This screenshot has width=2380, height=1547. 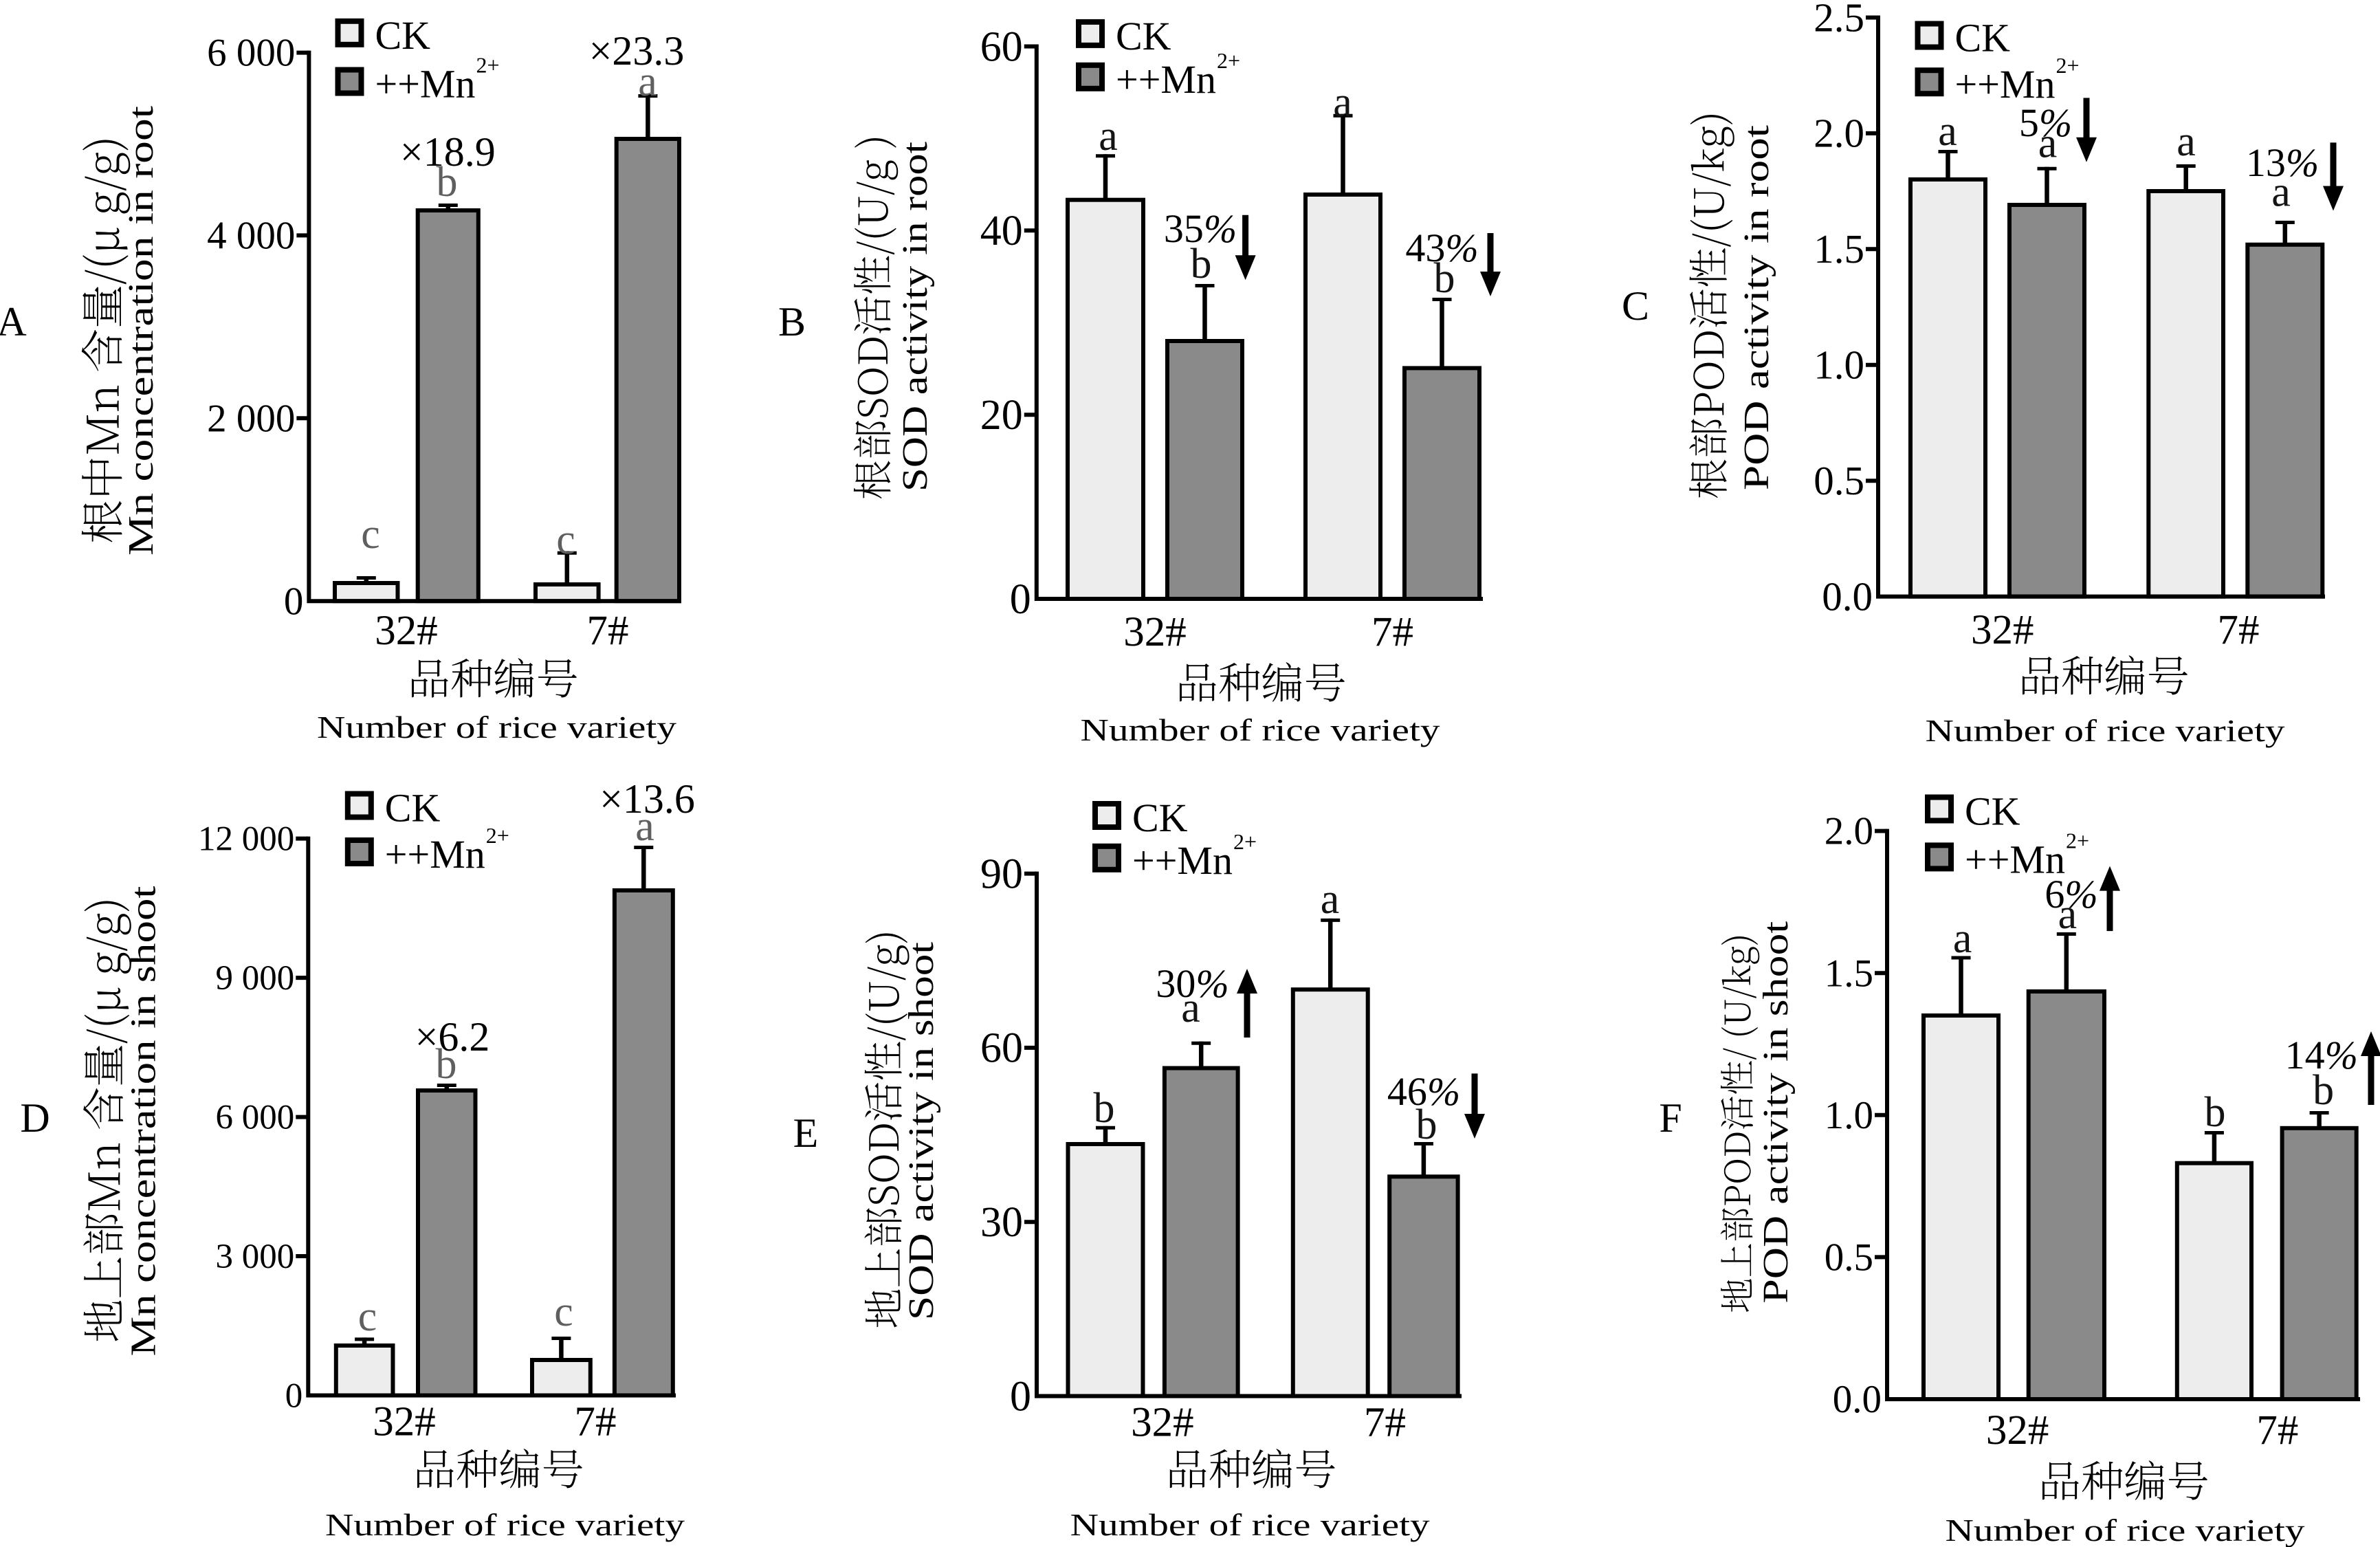 I want to click on svg-text: SOD activity in root, so click(x=915, y=316).